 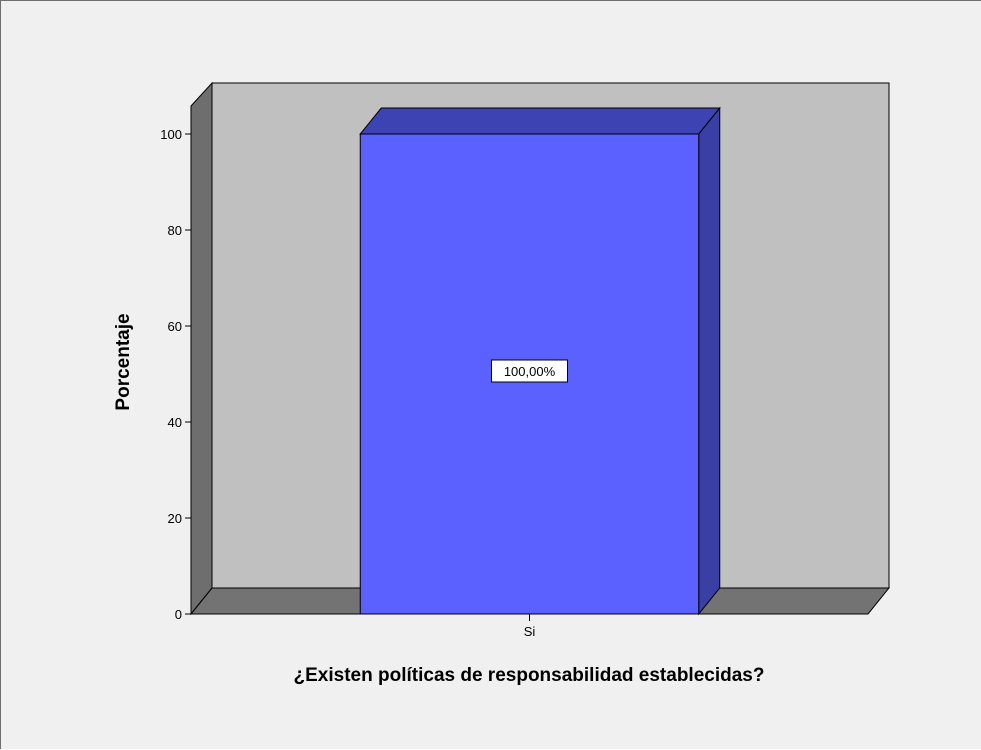 What do you see at coordinates (123, 361) in the screenshot?
I see `y-axis-title: Porcentaje` at bounding box center [123, 361].